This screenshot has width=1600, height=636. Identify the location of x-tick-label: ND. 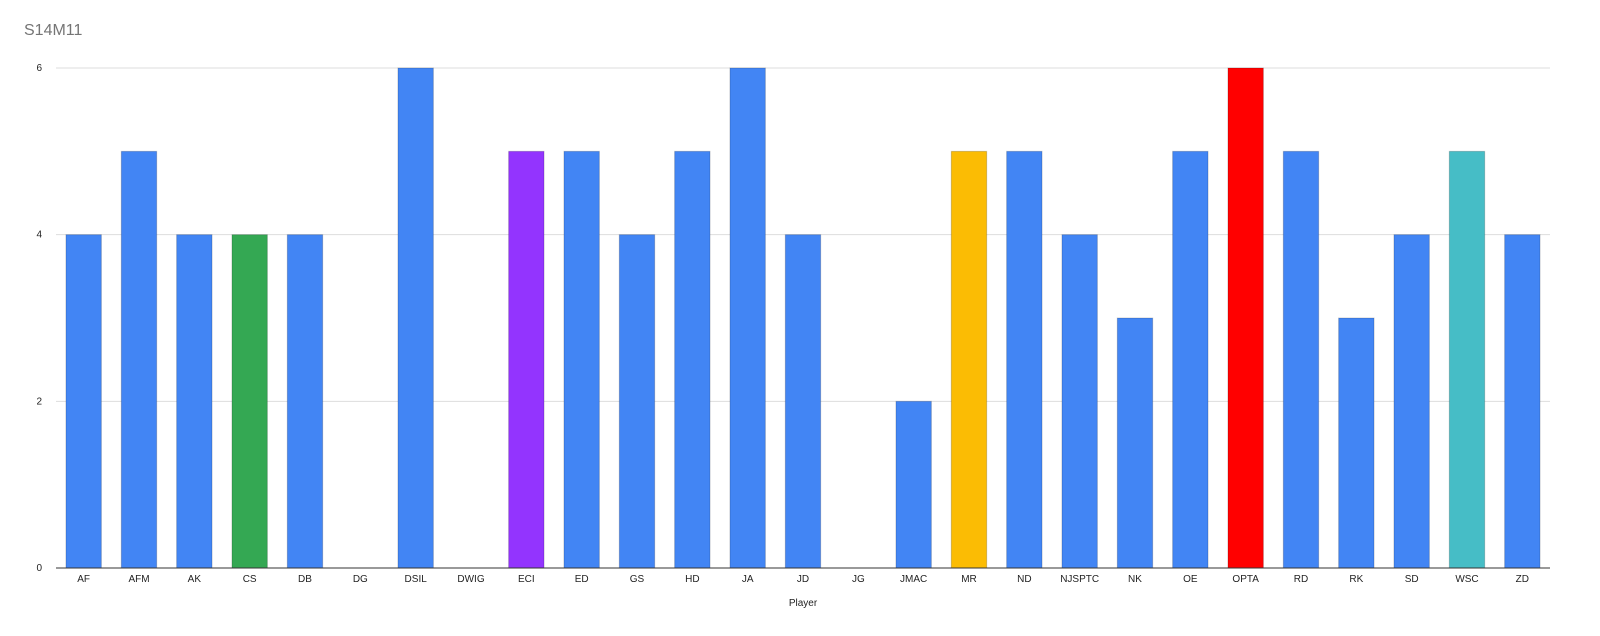
(1024, 579).